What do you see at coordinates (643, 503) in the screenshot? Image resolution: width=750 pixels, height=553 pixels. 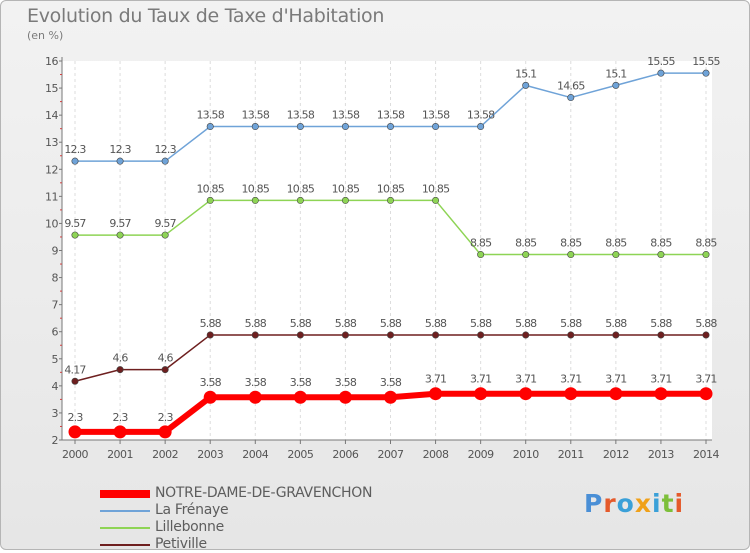 I see `logo-letter: x` at bounding box center [643, 503].